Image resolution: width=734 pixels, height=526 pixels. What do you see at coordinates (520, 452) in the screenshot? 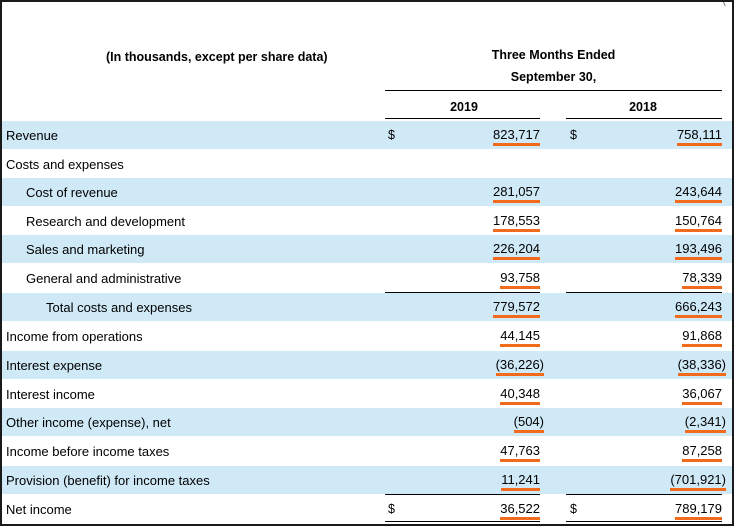
I see `value-2019: 47,763` at bounding box center [520, 452].